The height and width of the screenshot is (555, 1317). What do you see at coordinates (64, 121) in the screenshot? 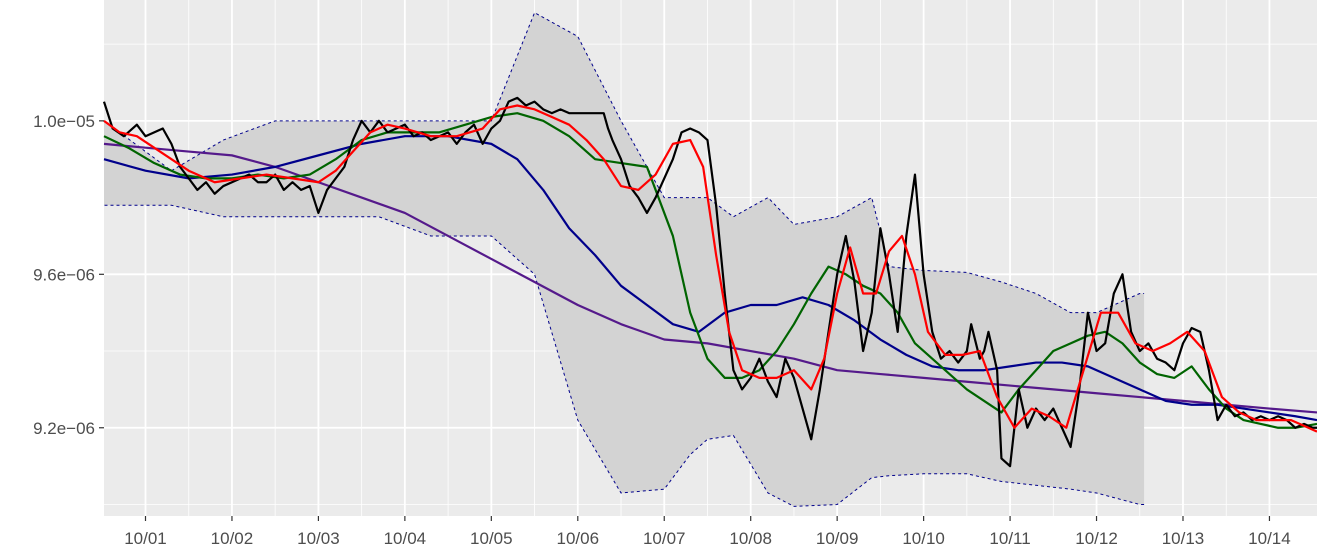
I see `y-tick-label: 1.0e−05` at bounding box center [64, 121].